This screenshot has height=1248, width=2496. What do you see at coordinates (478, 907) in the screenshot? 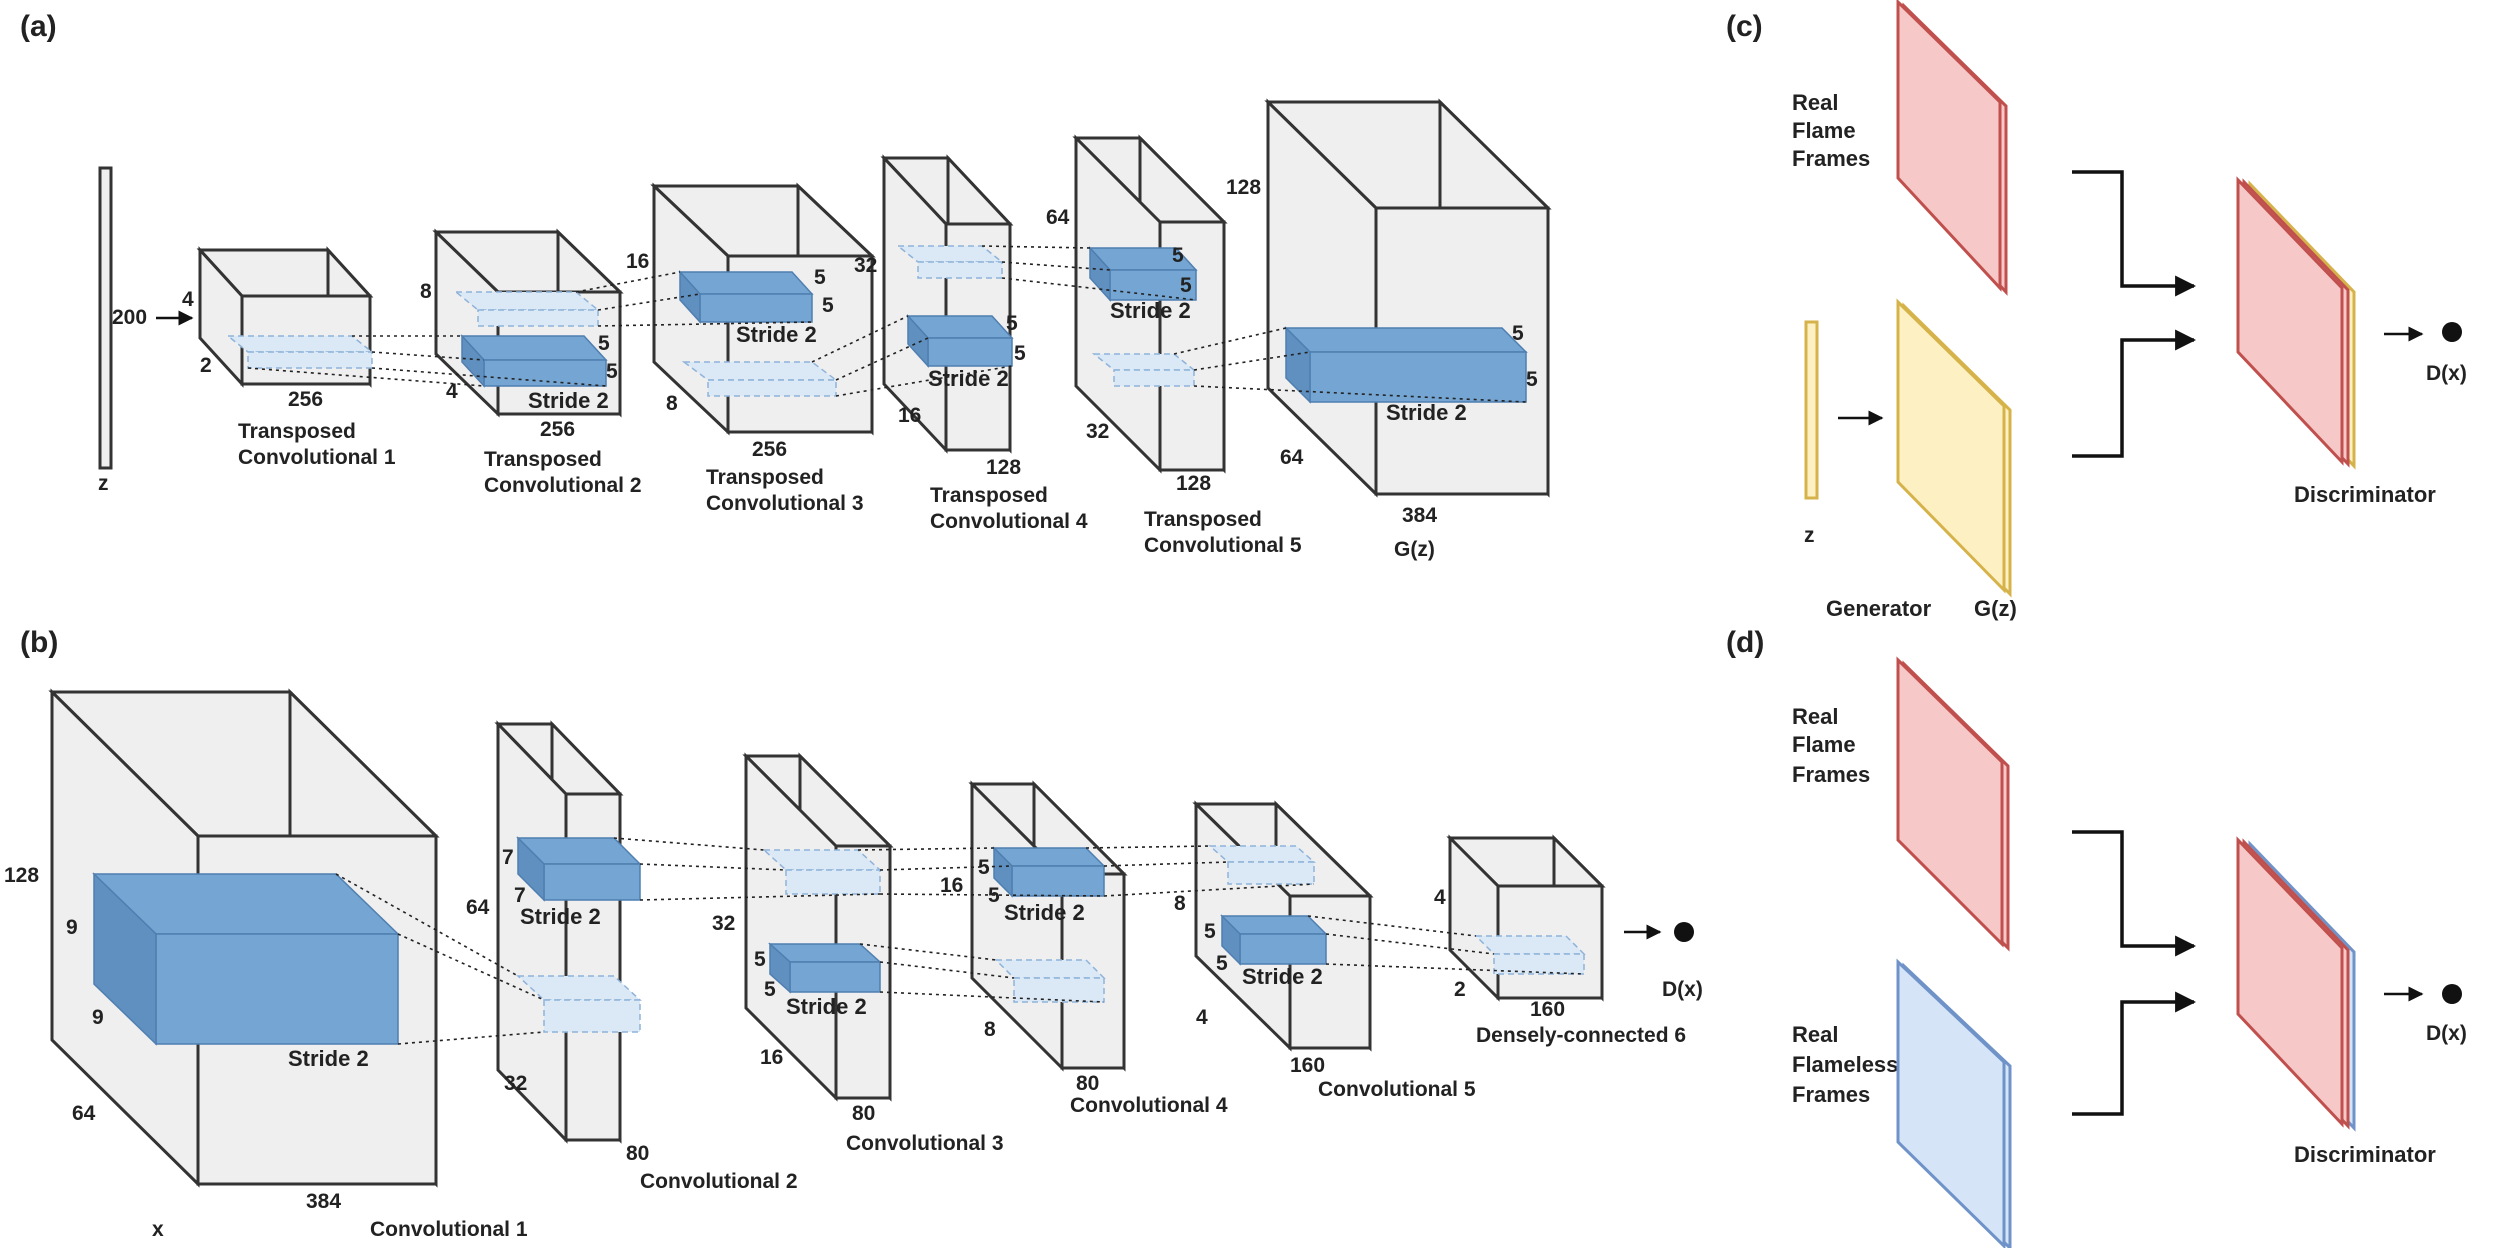
I see `c2-dim-h: 64` at bounding box center [478, 907].